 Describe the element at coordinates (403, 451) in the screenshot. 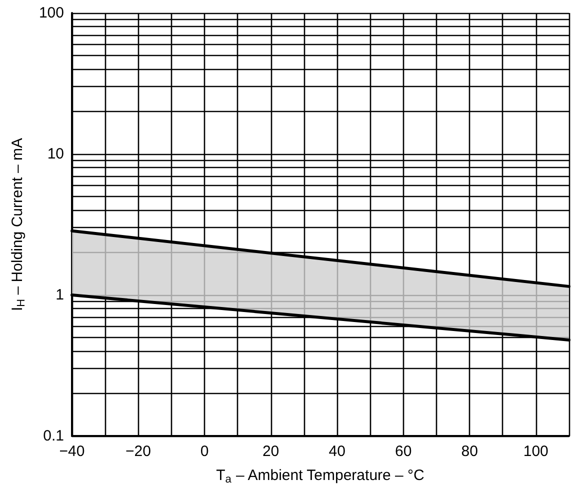

I see `x-tick-label: 60` at that location.